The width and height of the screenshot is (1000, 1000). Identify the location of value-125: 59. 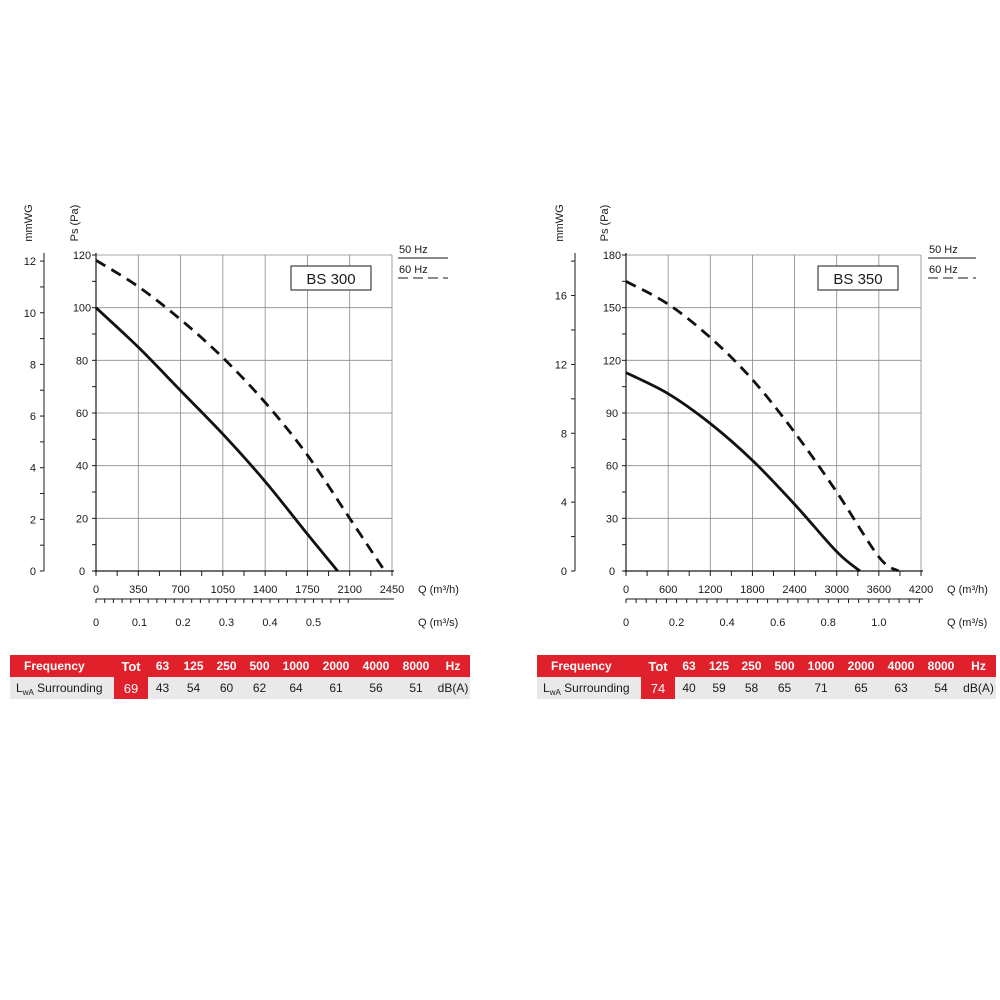
(719, 688).